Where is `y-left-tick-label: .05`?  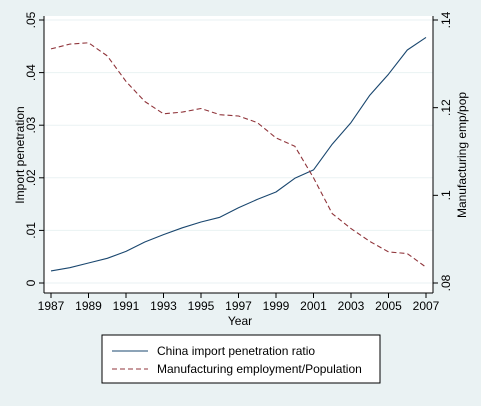 y-left-tick-label: .05 is located at coordinates (31, 19).